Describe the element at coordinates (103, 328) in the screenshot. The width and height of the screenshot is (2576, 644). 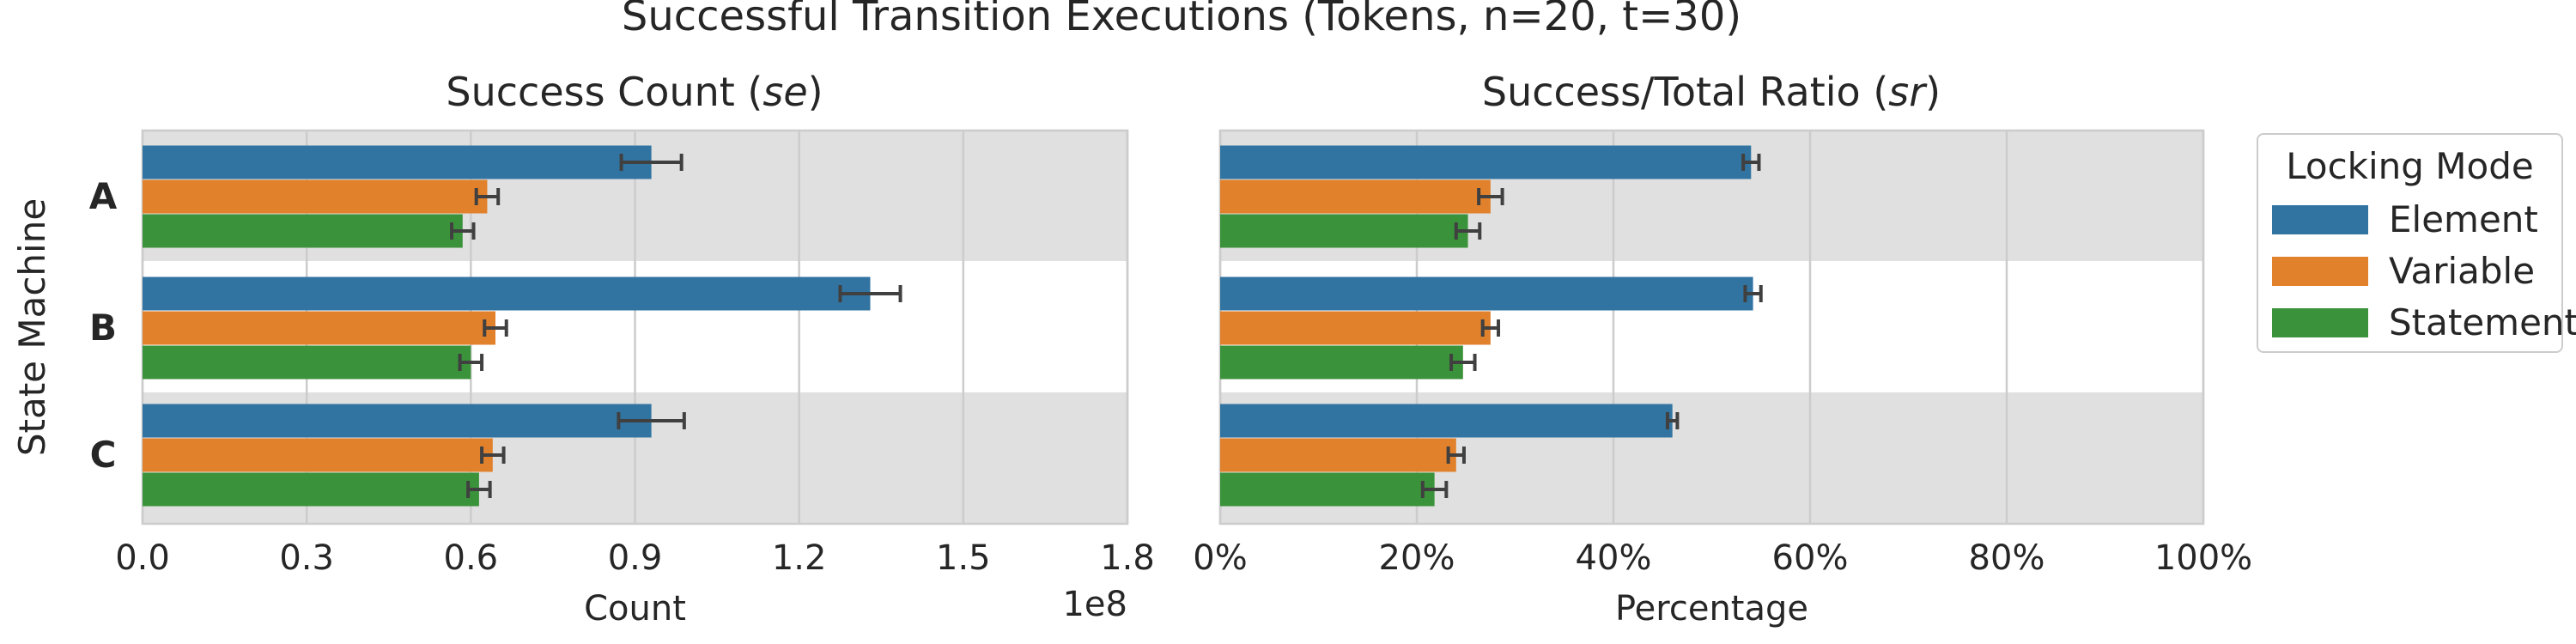
I see `category-label-b: B` at that location.